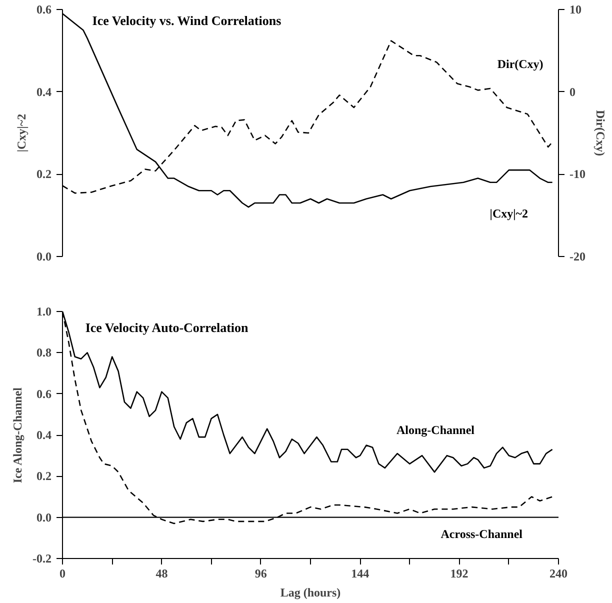  Describe the element at coordinates (310, 593) in the screenshot. I see `x-axis-title: Lag (hours)` at that location.